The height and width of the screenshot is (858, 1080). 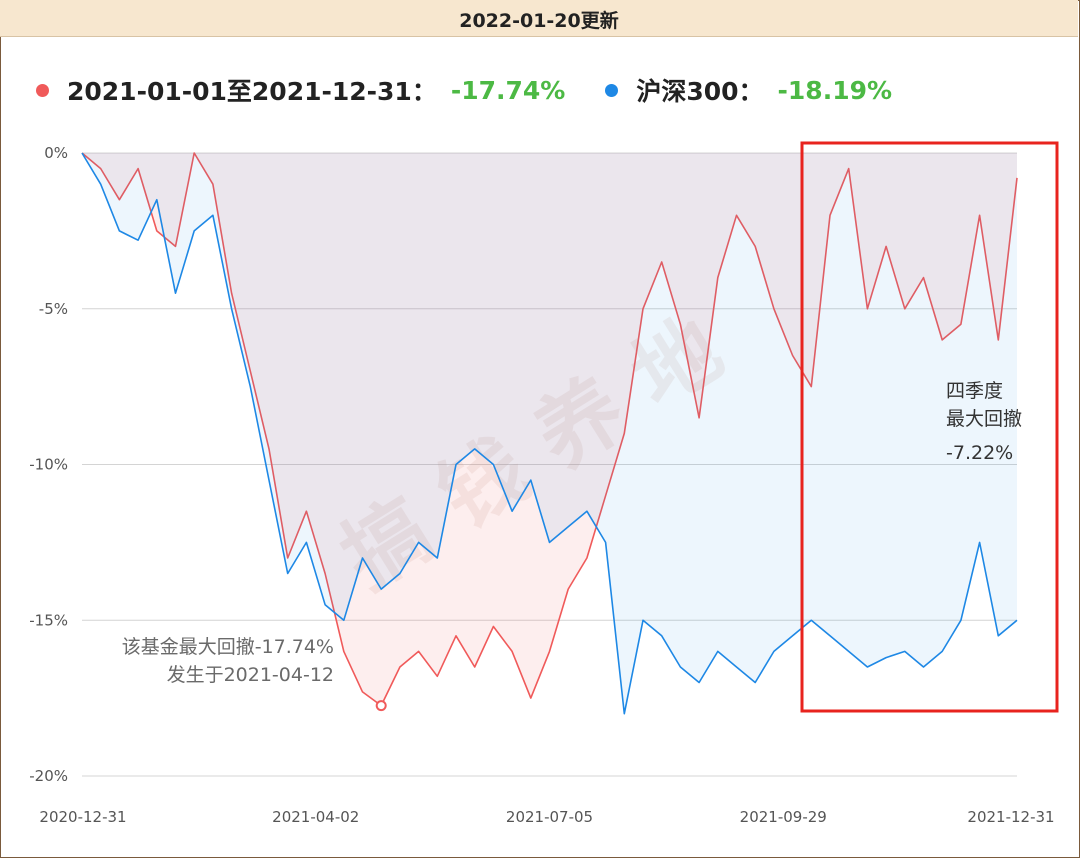 I want to click on max-drawdown-point, so click(x=381, y=706).